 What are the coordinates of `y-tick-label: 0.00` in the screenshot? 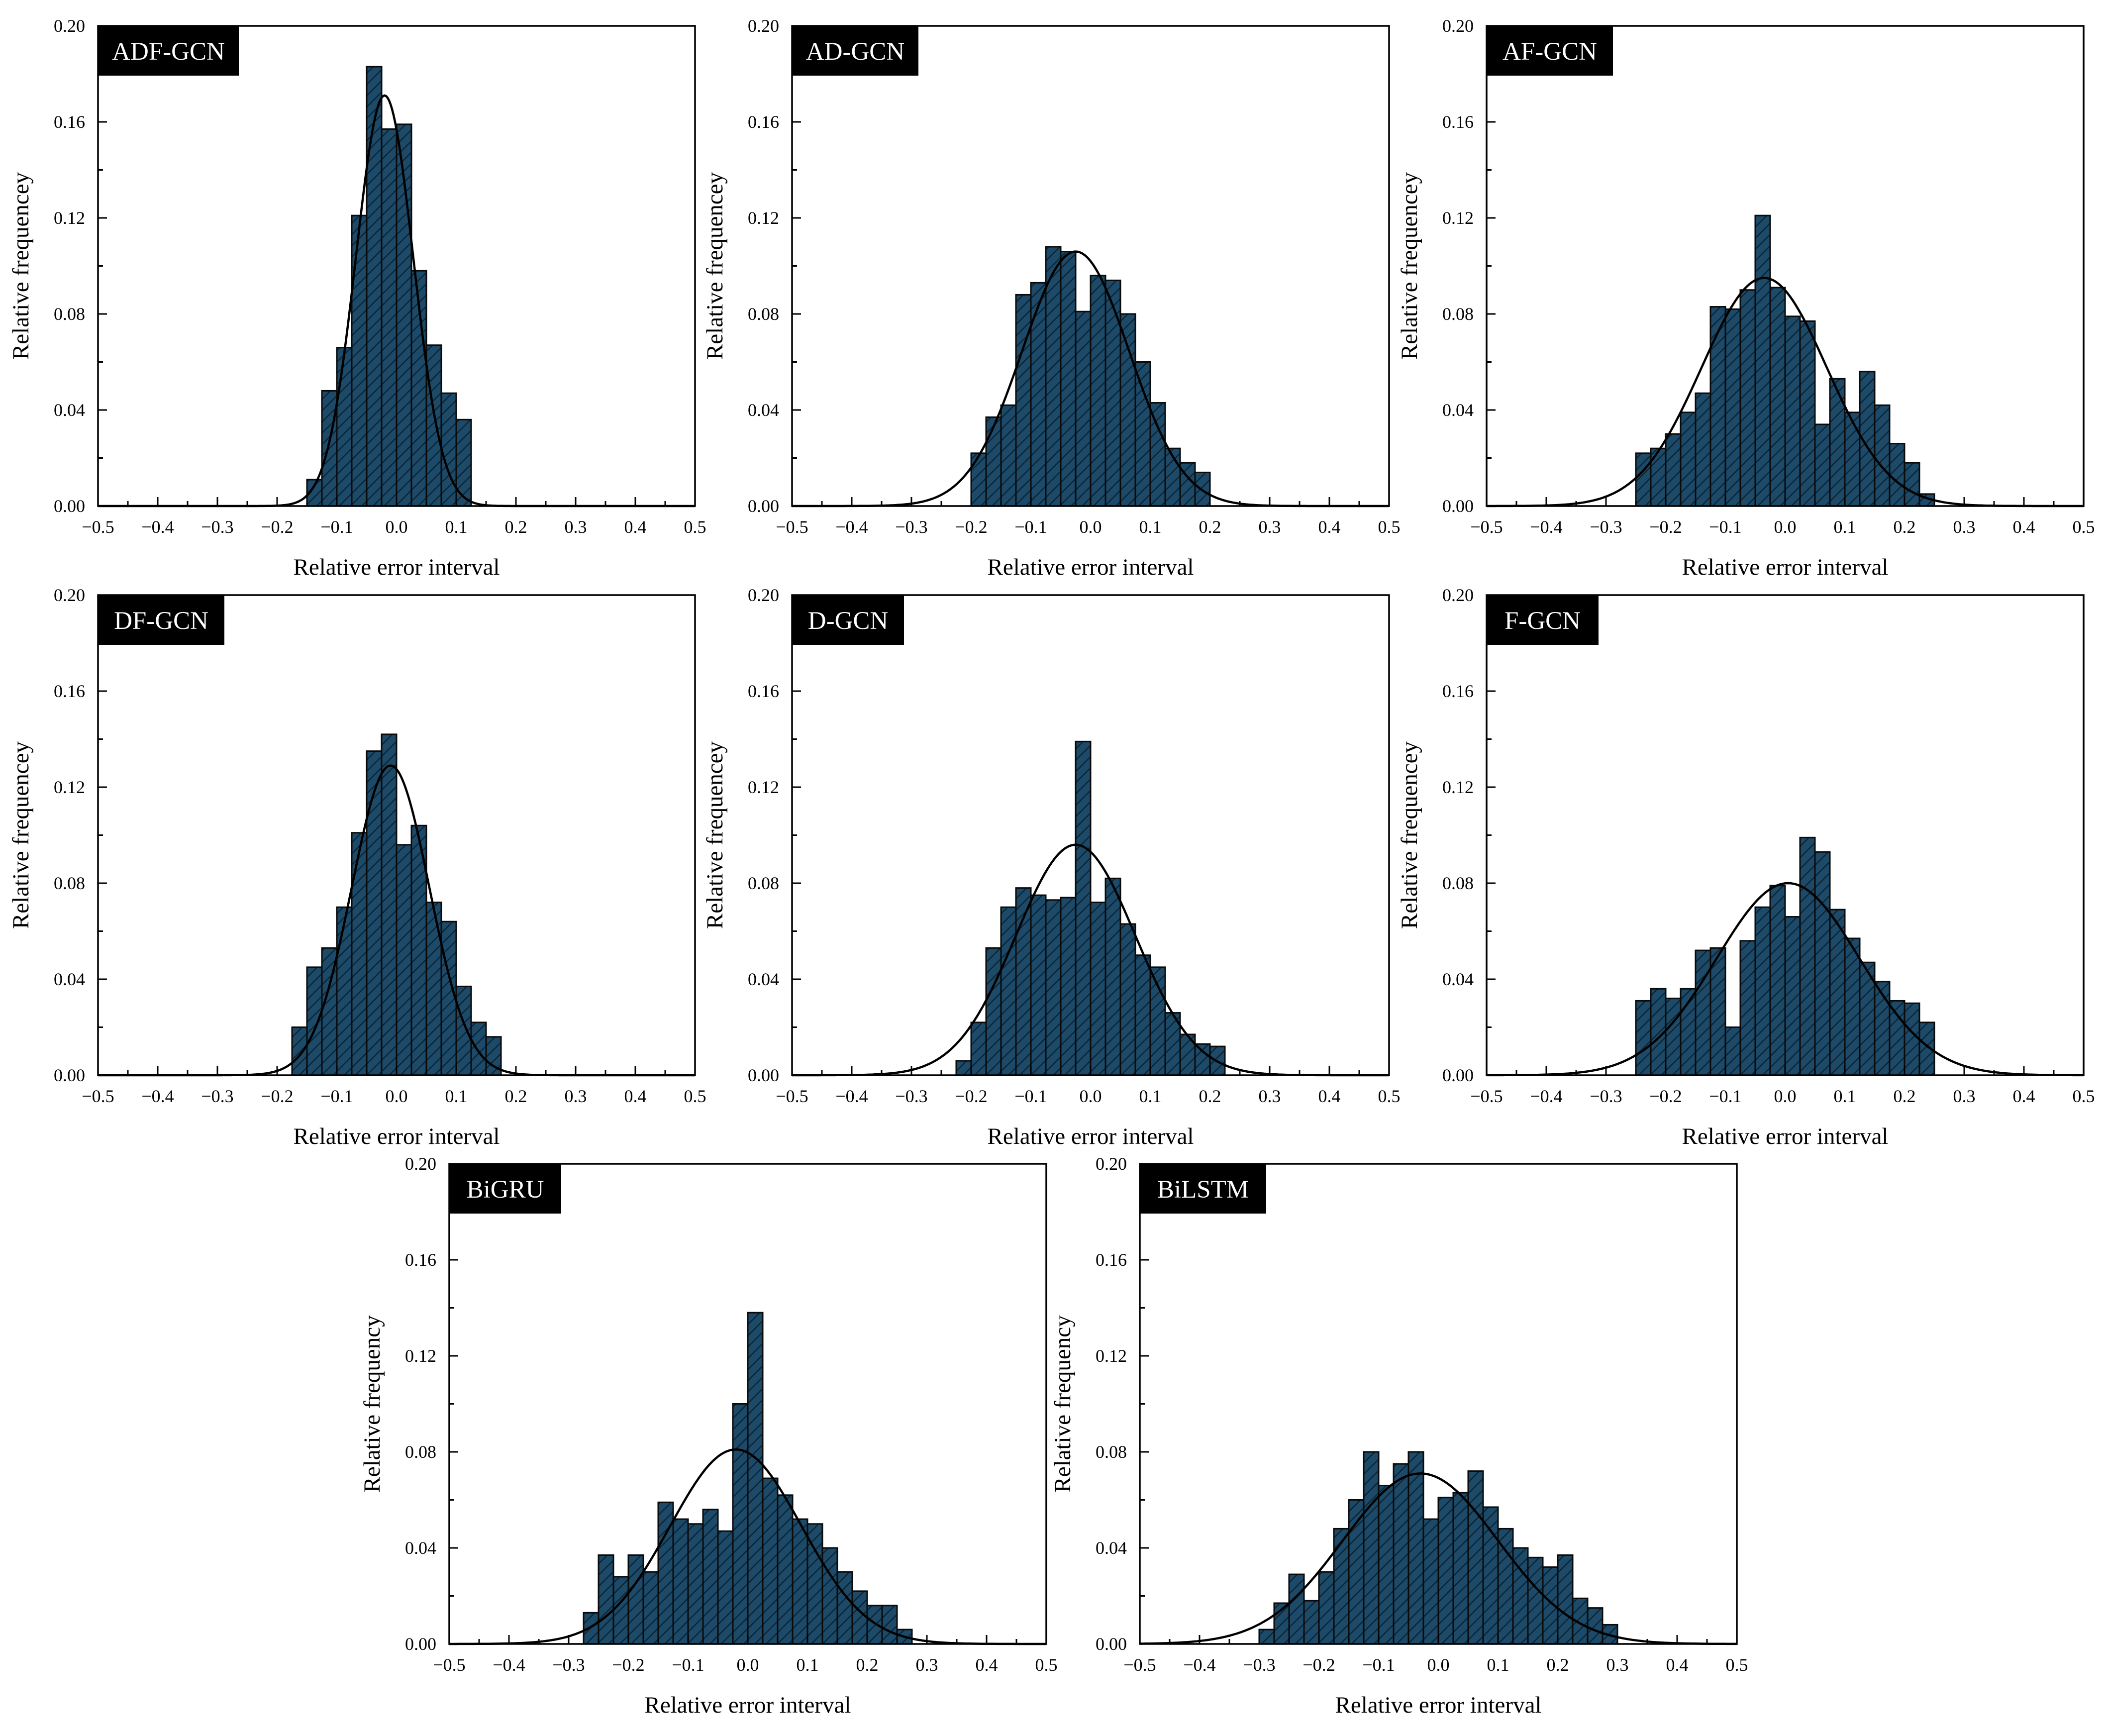 It's located at (69, 506).